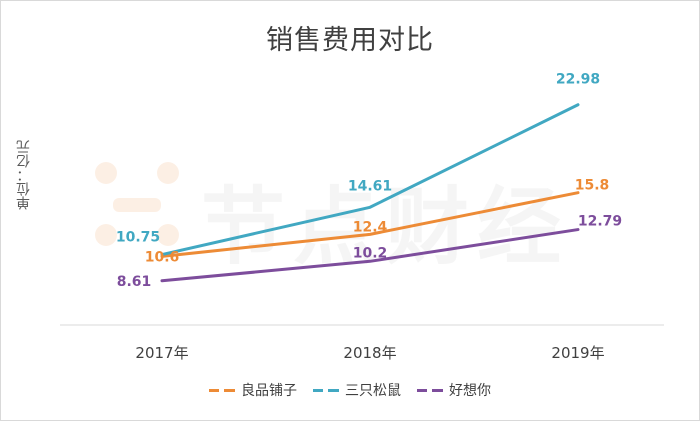  What do you see at coordinates (138, 238) in the screenshot?
I see `data-label: 10.75` at bounding box center [138, 238].